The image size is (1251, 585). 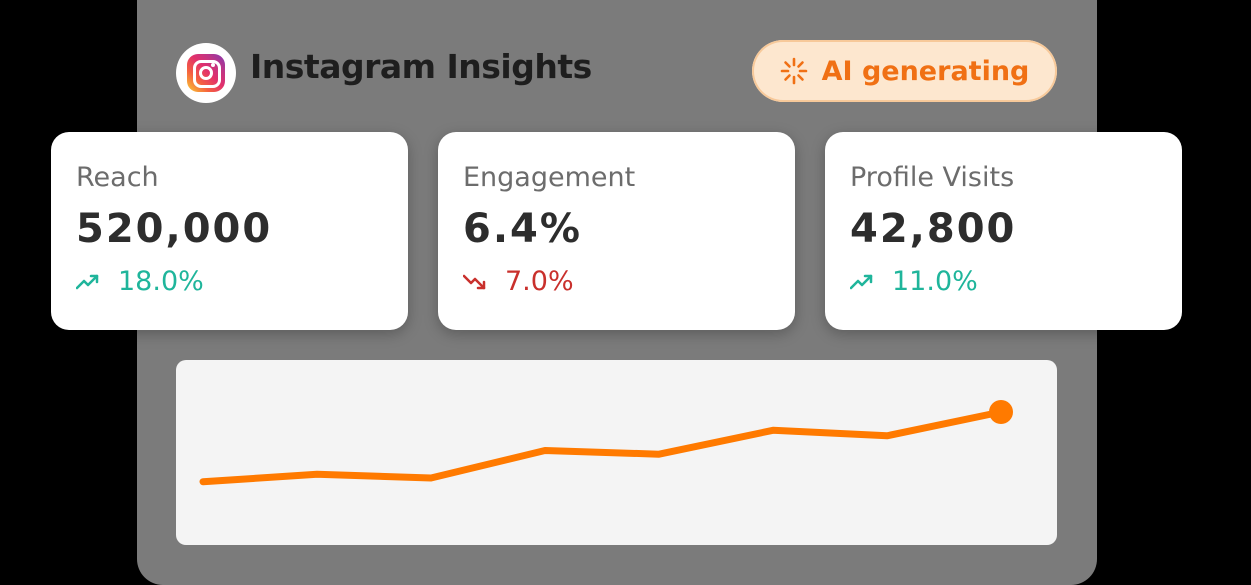 I want to click on instagram-icon, so click(x=206, y=73).